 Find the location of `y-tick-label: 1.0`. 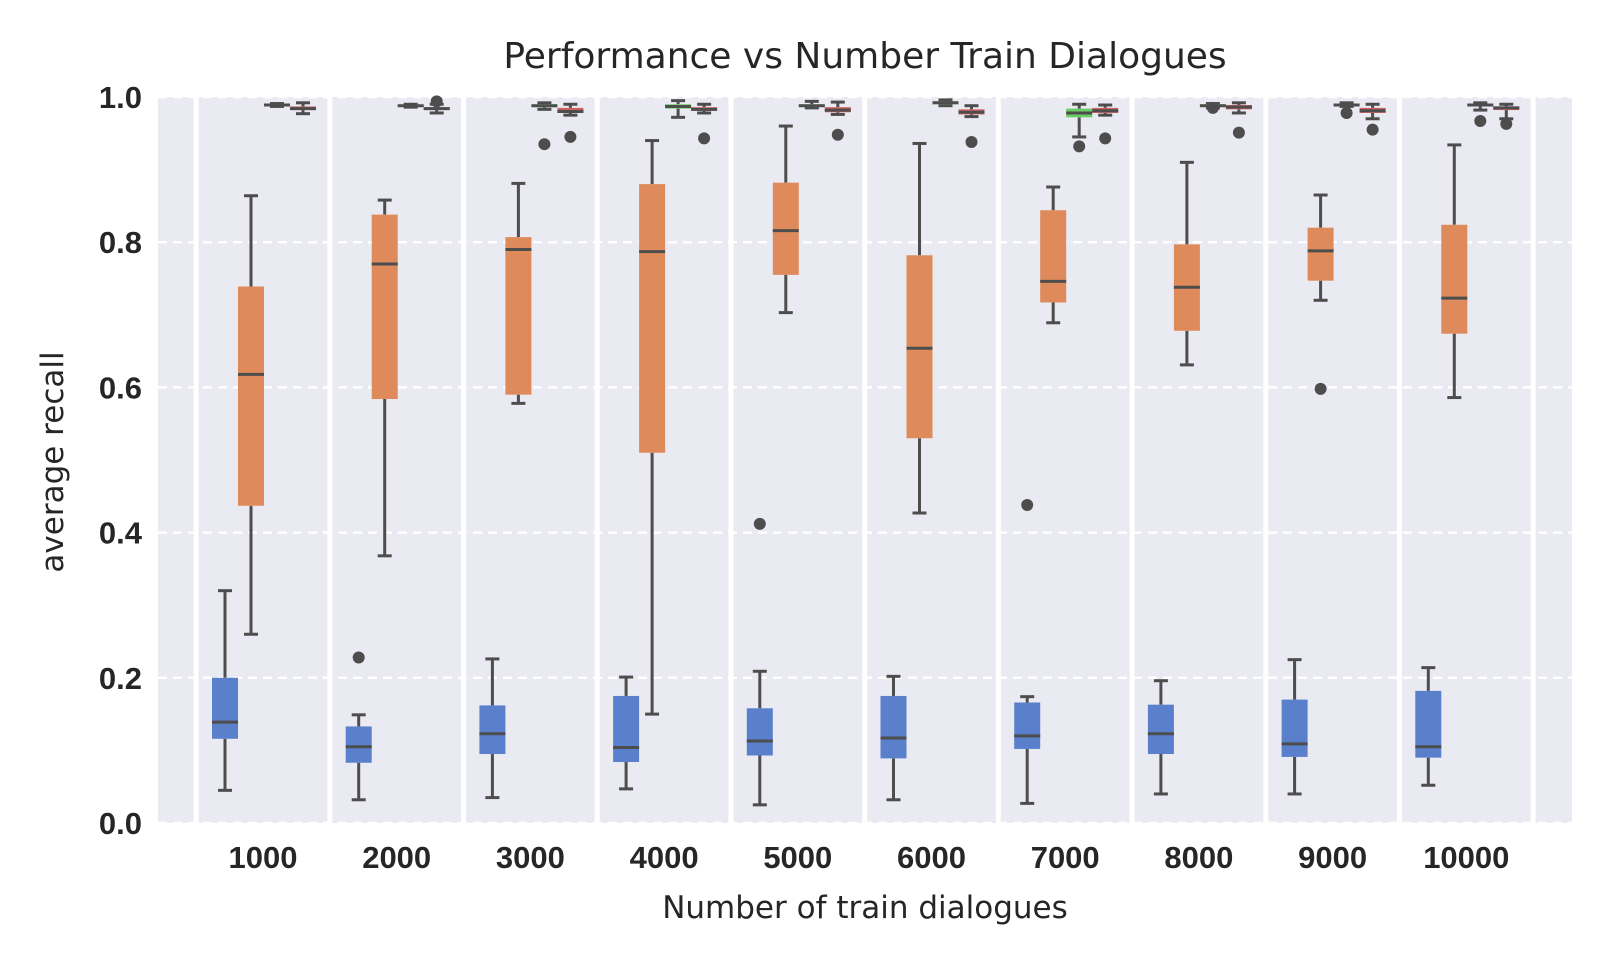

y-tick-label: 1.0 is located at coordinates (120, 97).